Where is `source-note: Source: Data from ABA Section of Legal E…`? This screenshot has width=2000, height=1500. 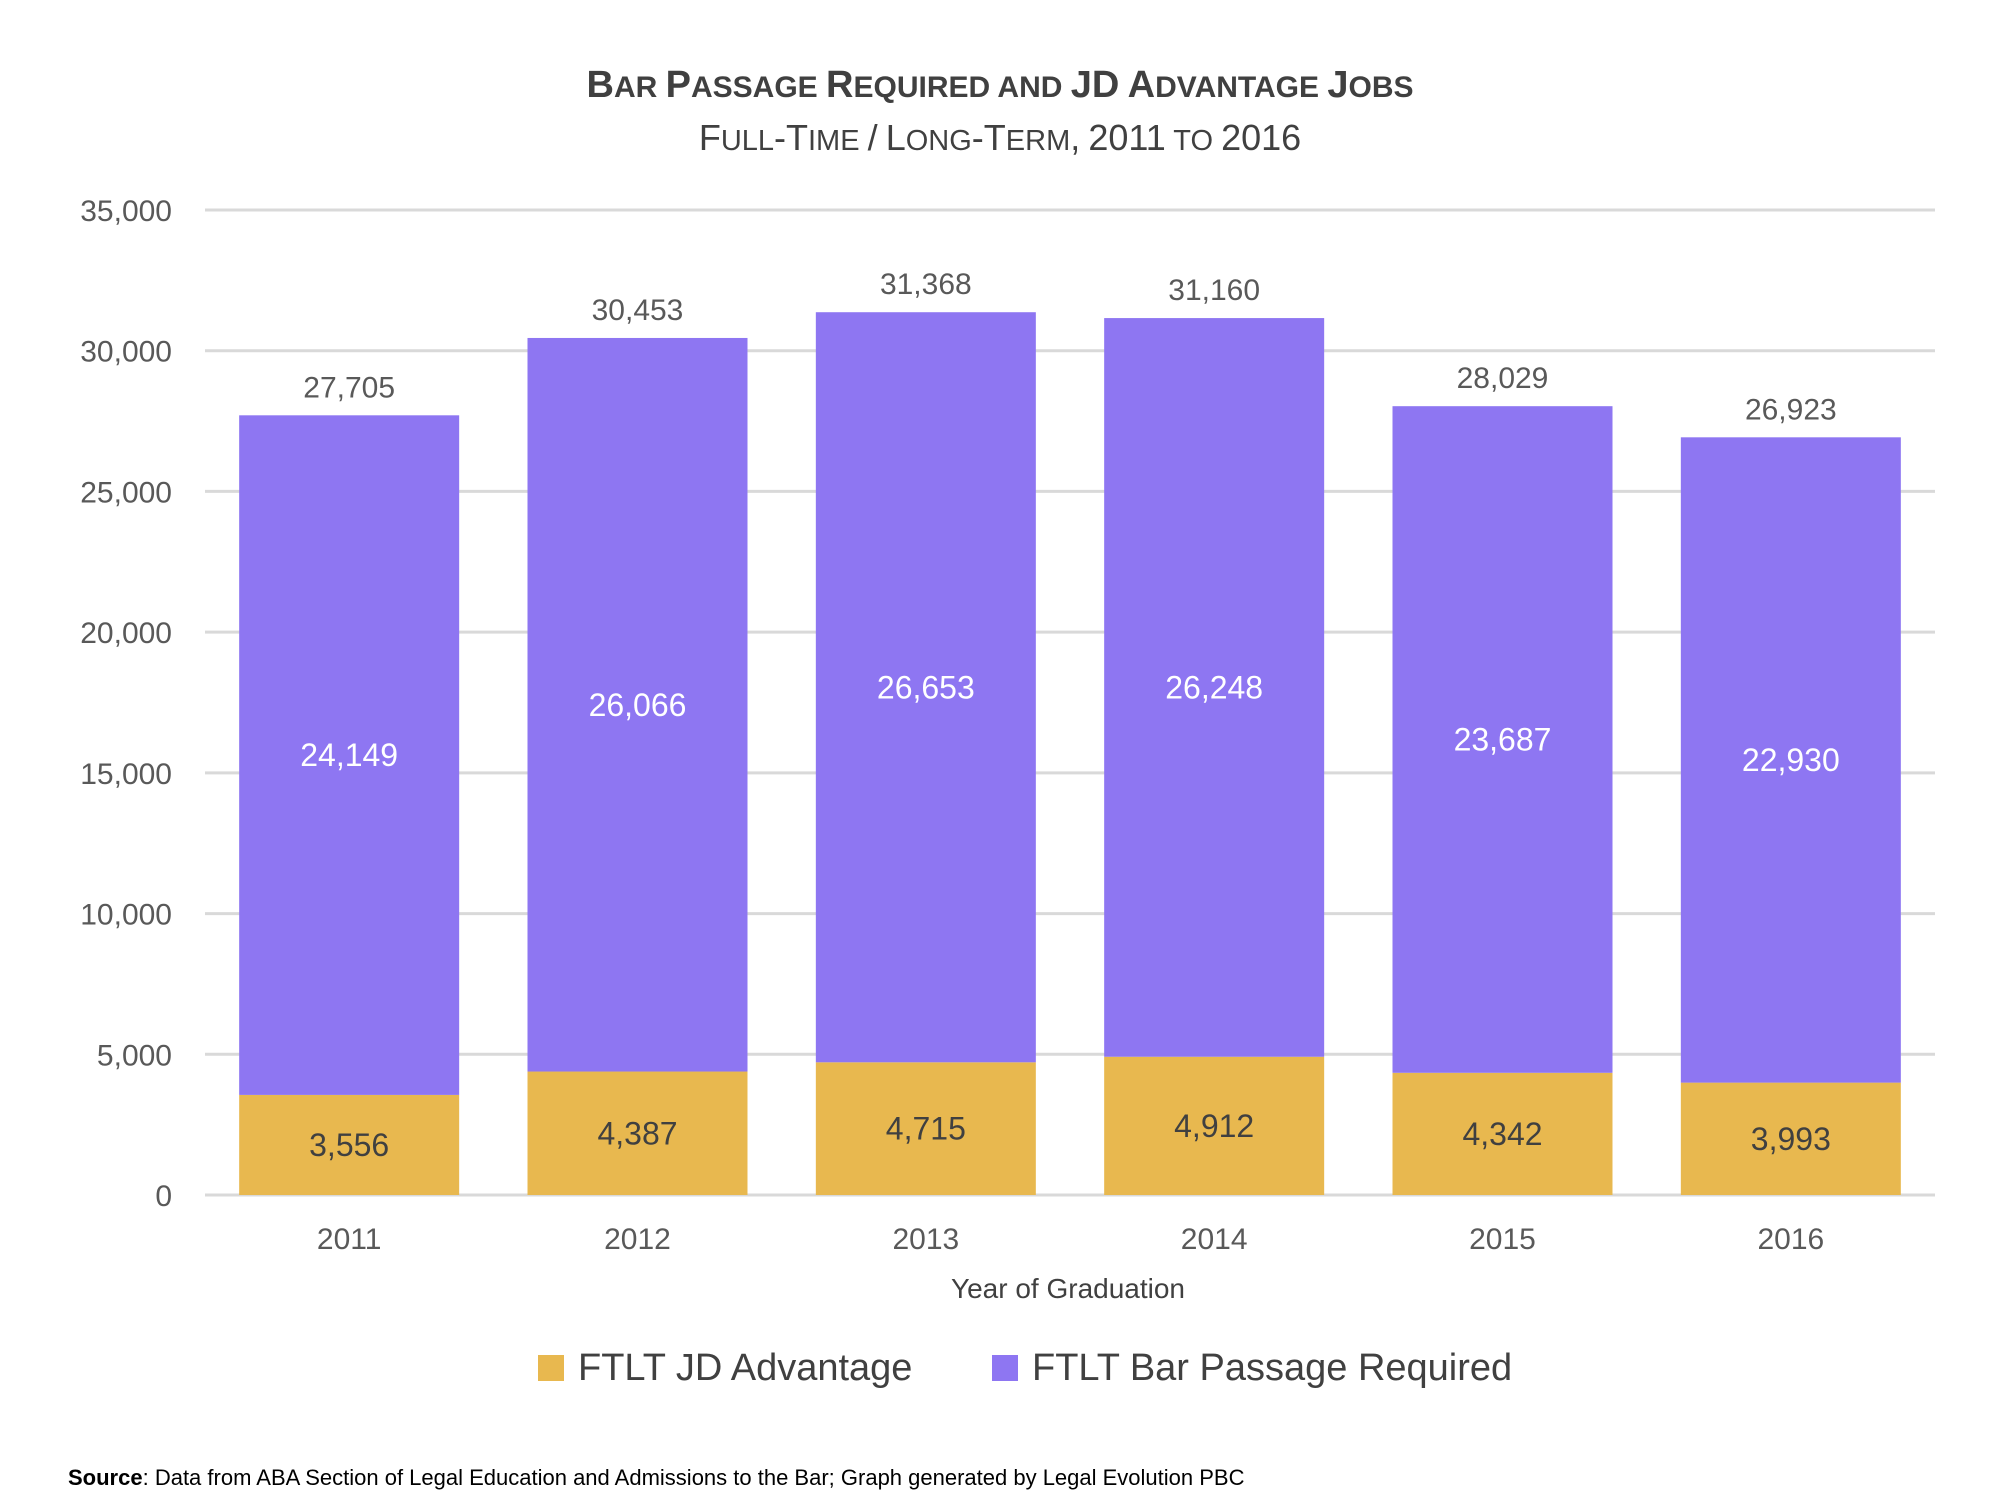 source-note: Source: Data from ABA Section of Legal E… is located at coordinates (656, 1478).